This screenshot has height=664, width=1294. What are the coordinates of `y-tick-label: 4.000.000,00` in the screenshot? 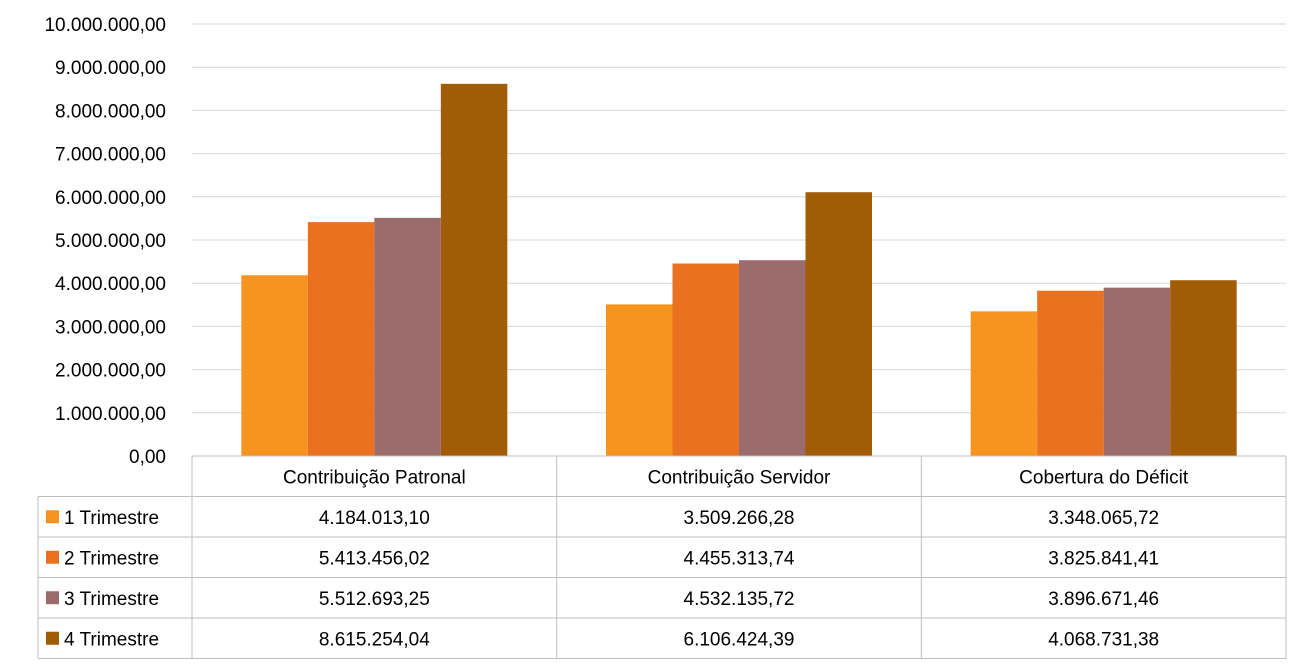 It's located at (110, 284).